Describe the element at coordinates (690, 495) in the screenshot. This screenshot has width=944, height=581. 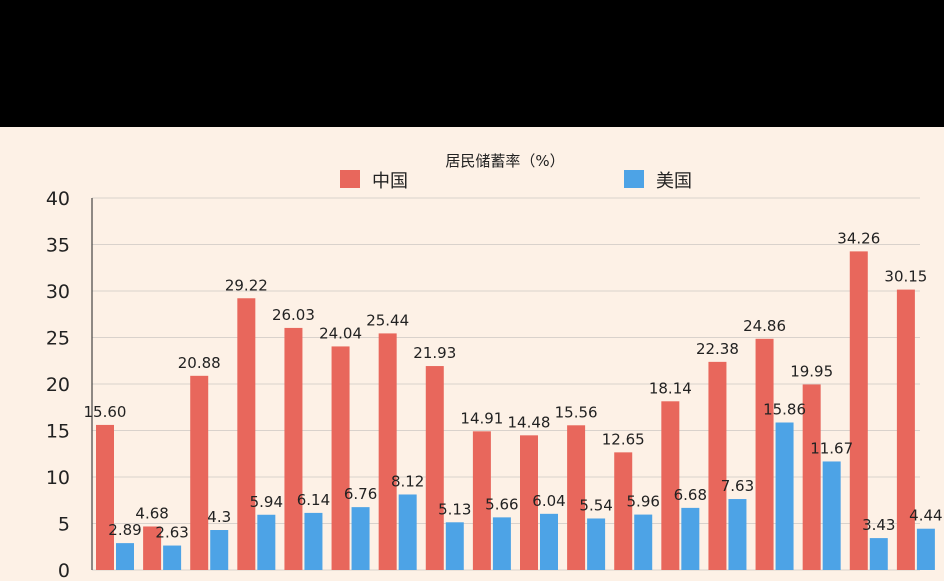
I see `data-label-usa: 6.68` at that location.